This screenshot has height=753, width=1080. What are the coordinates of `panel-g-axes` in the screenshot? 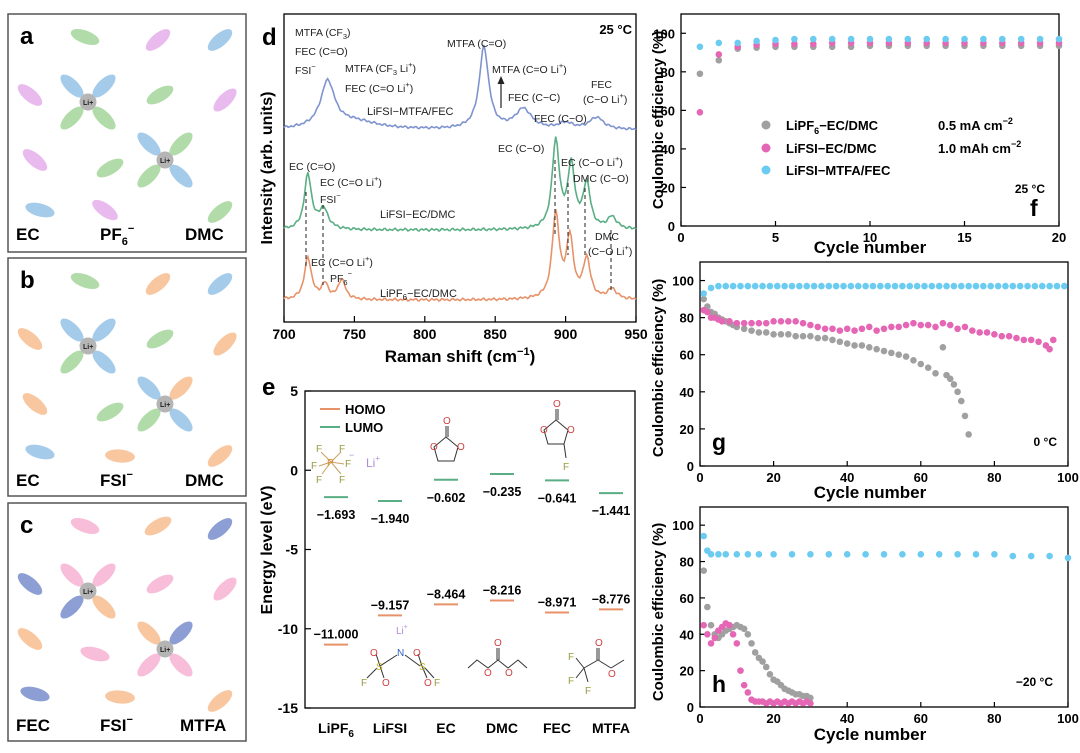 It's located at (884, 364).